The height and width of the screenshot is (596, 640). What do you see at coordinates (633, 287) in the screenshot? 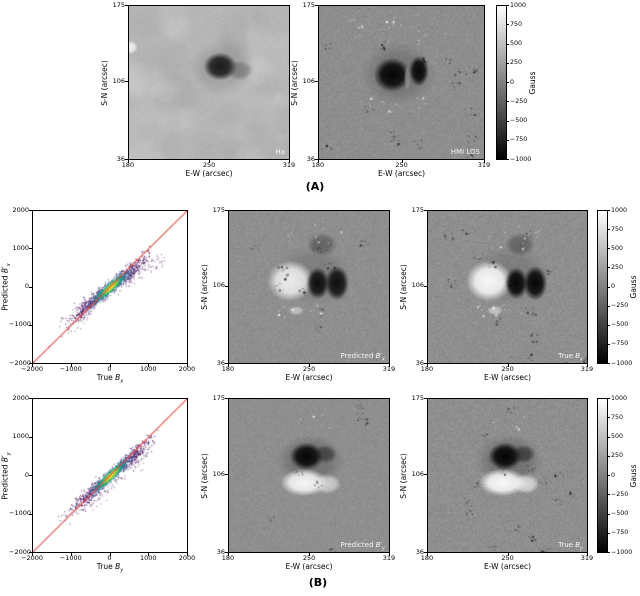
I see `colorbar-label: Gauss` at bounding box center [633, 287].